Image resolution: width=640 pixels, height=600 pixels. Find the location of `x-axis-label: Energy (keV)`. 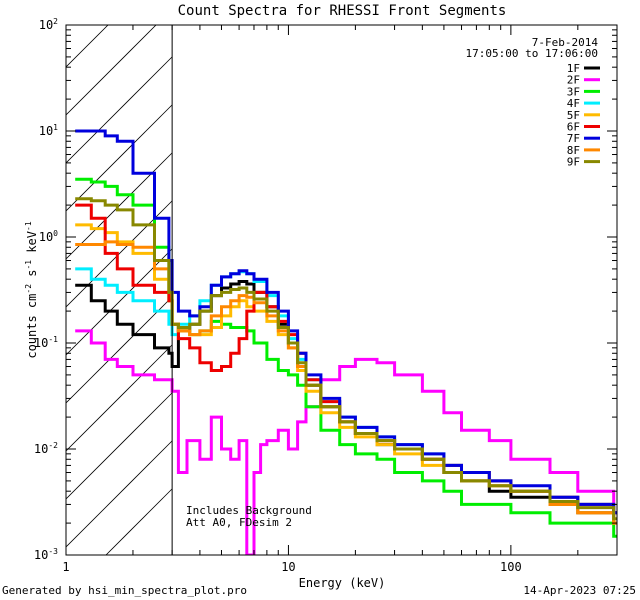

x-axis-label: Energy (keV) is located at coordinates (342, 583).